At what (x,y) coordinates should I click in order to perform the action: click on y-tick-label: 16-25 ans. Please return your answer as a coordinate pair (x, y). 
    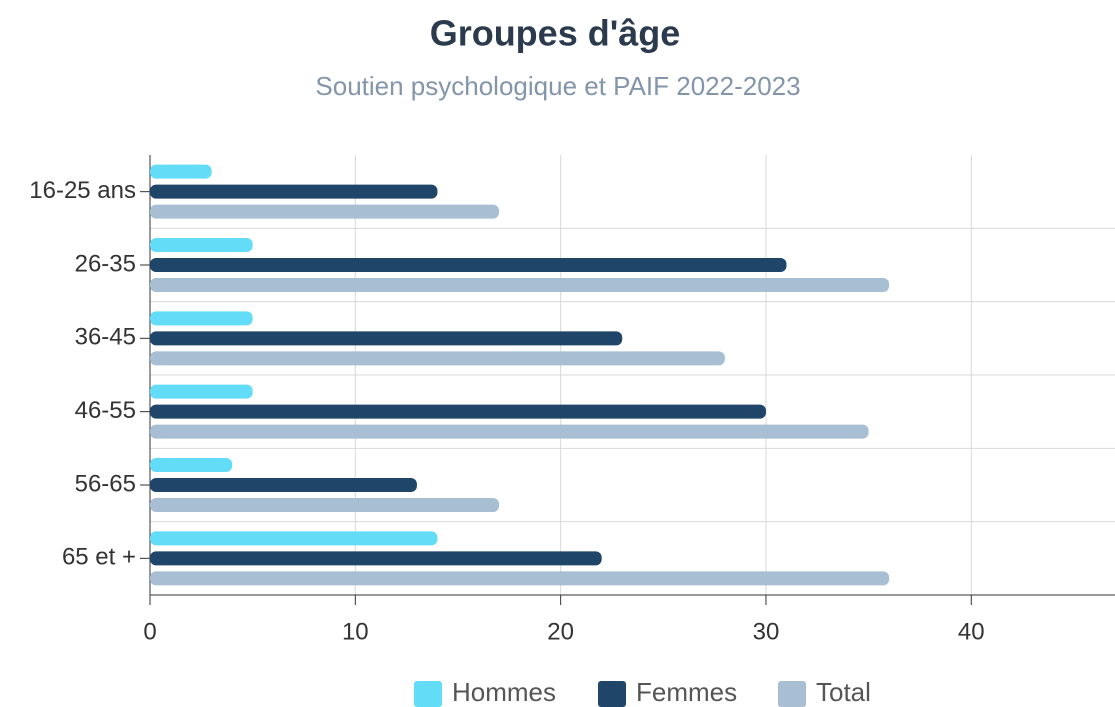
    Looking at the image, I should click on (82, 190).